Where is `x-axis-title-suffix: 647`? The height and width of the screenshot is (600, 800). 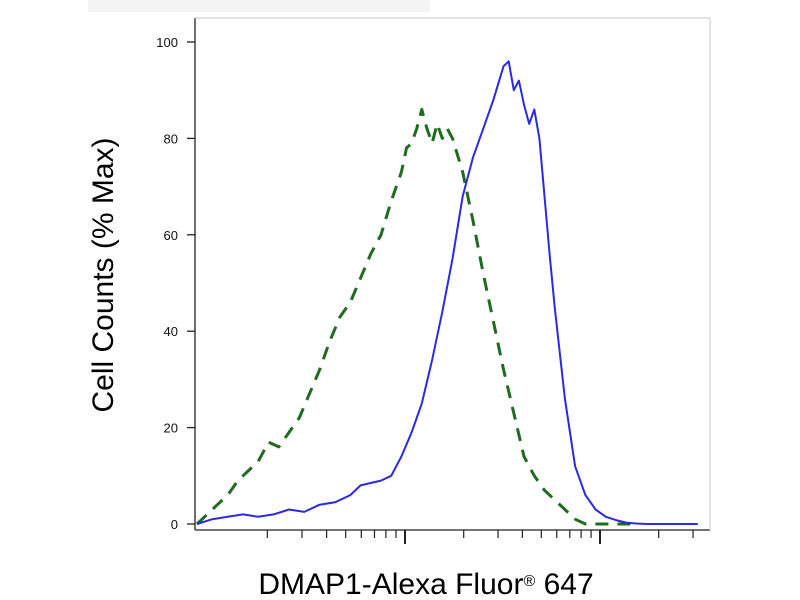 x-axis-title-suffix: 647 is located at coordinates (564, 584).